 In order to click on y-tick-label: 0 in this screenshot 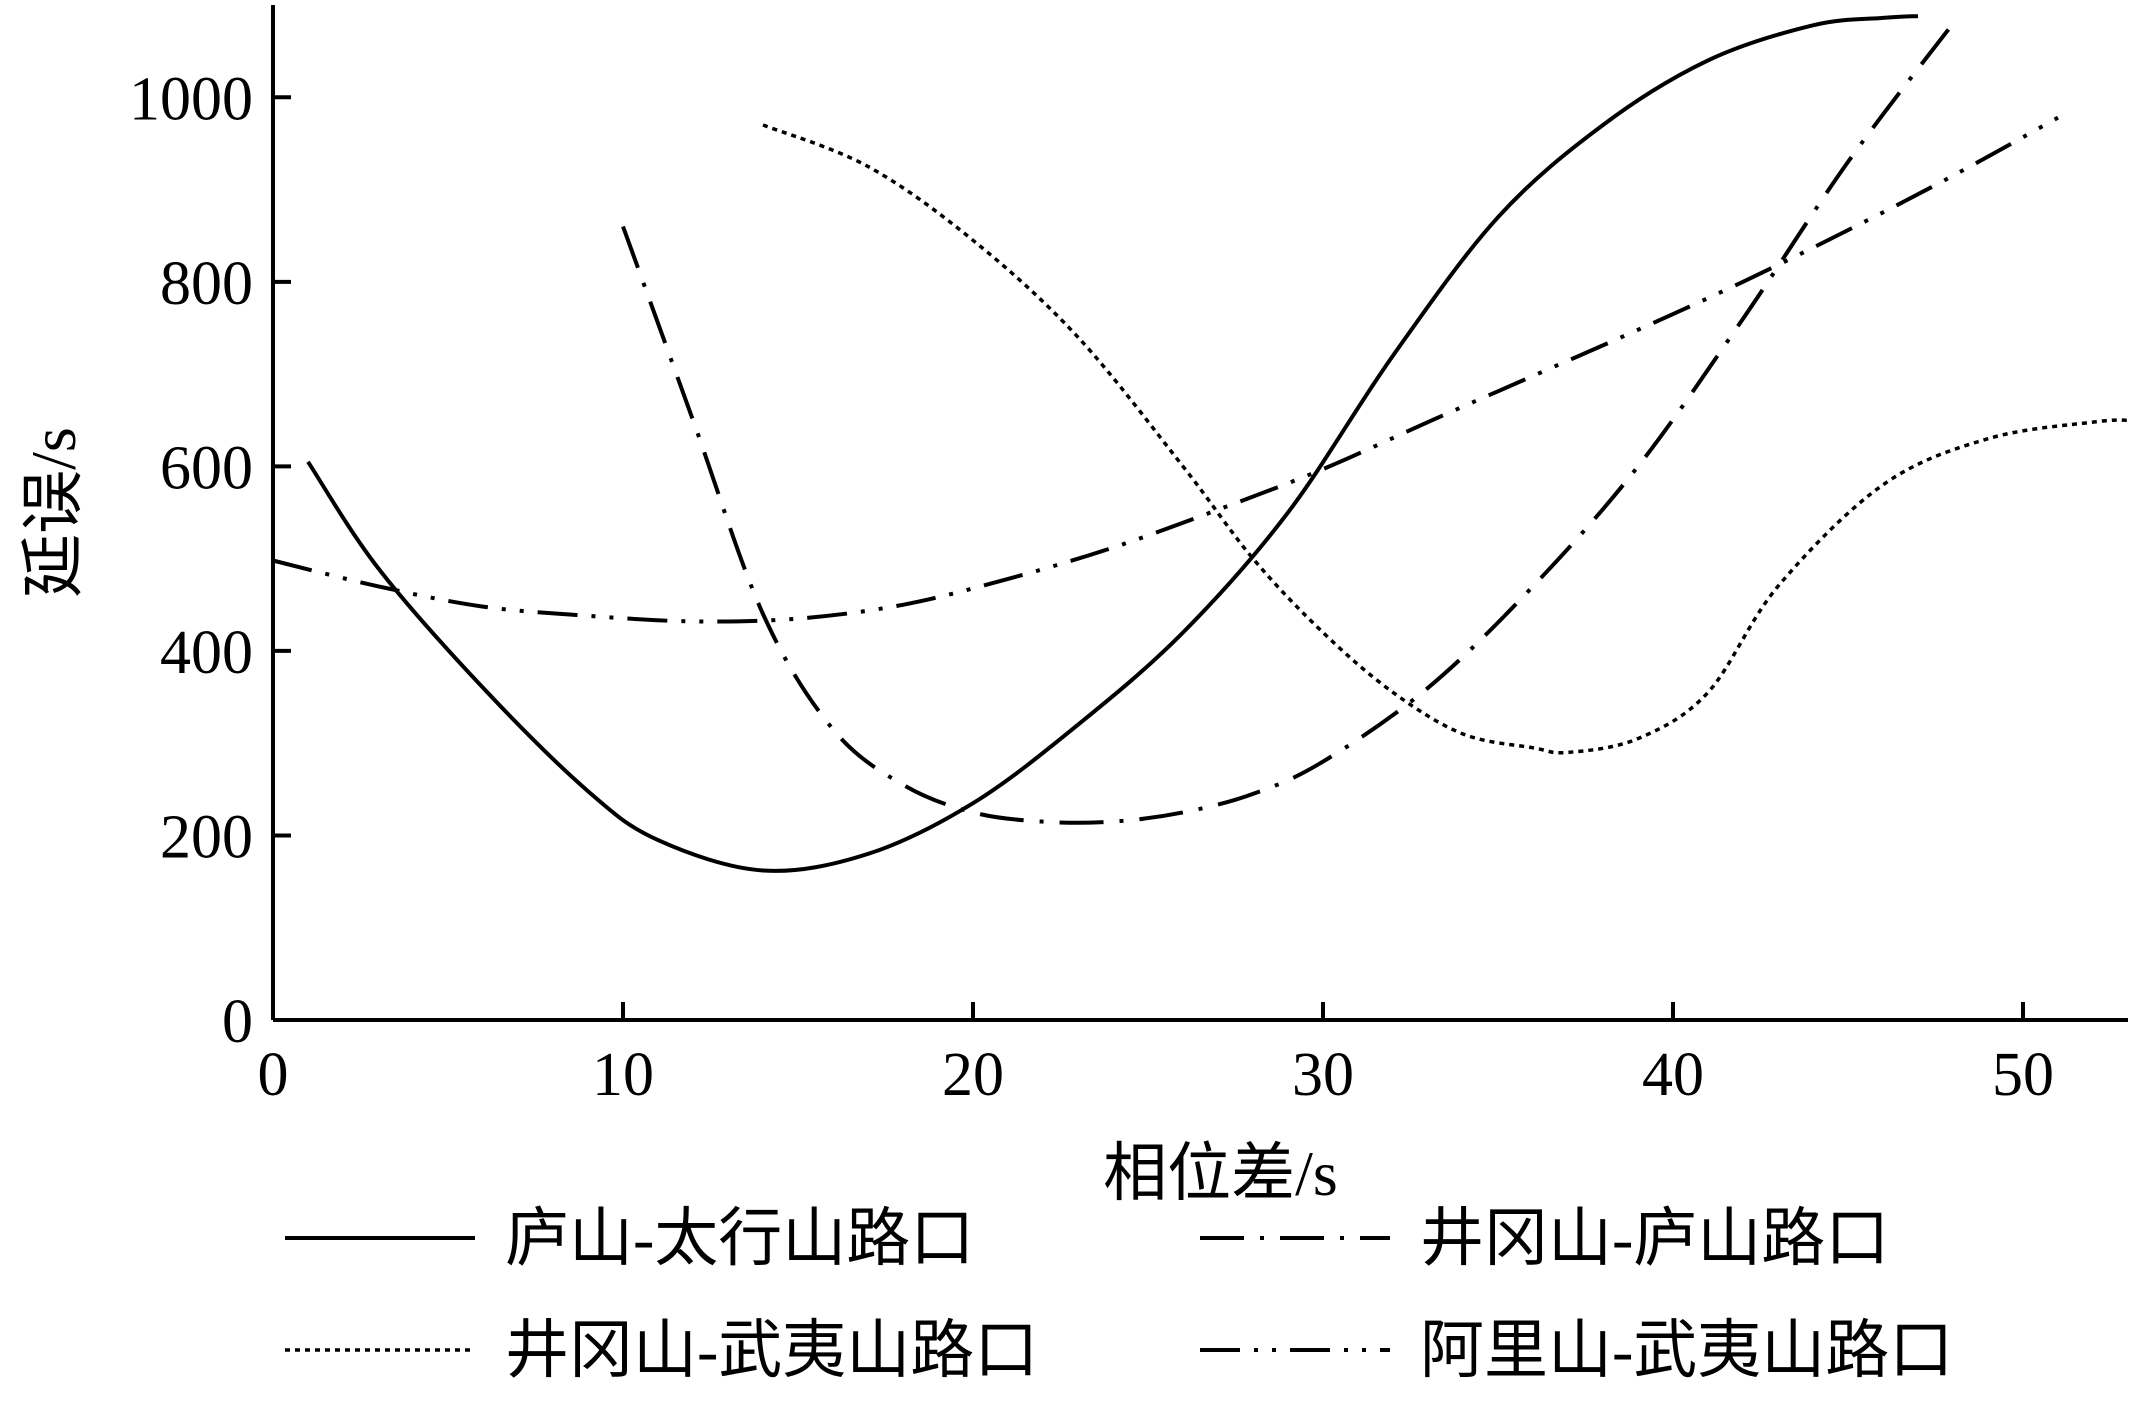, I will do `click(237, 1022)`.